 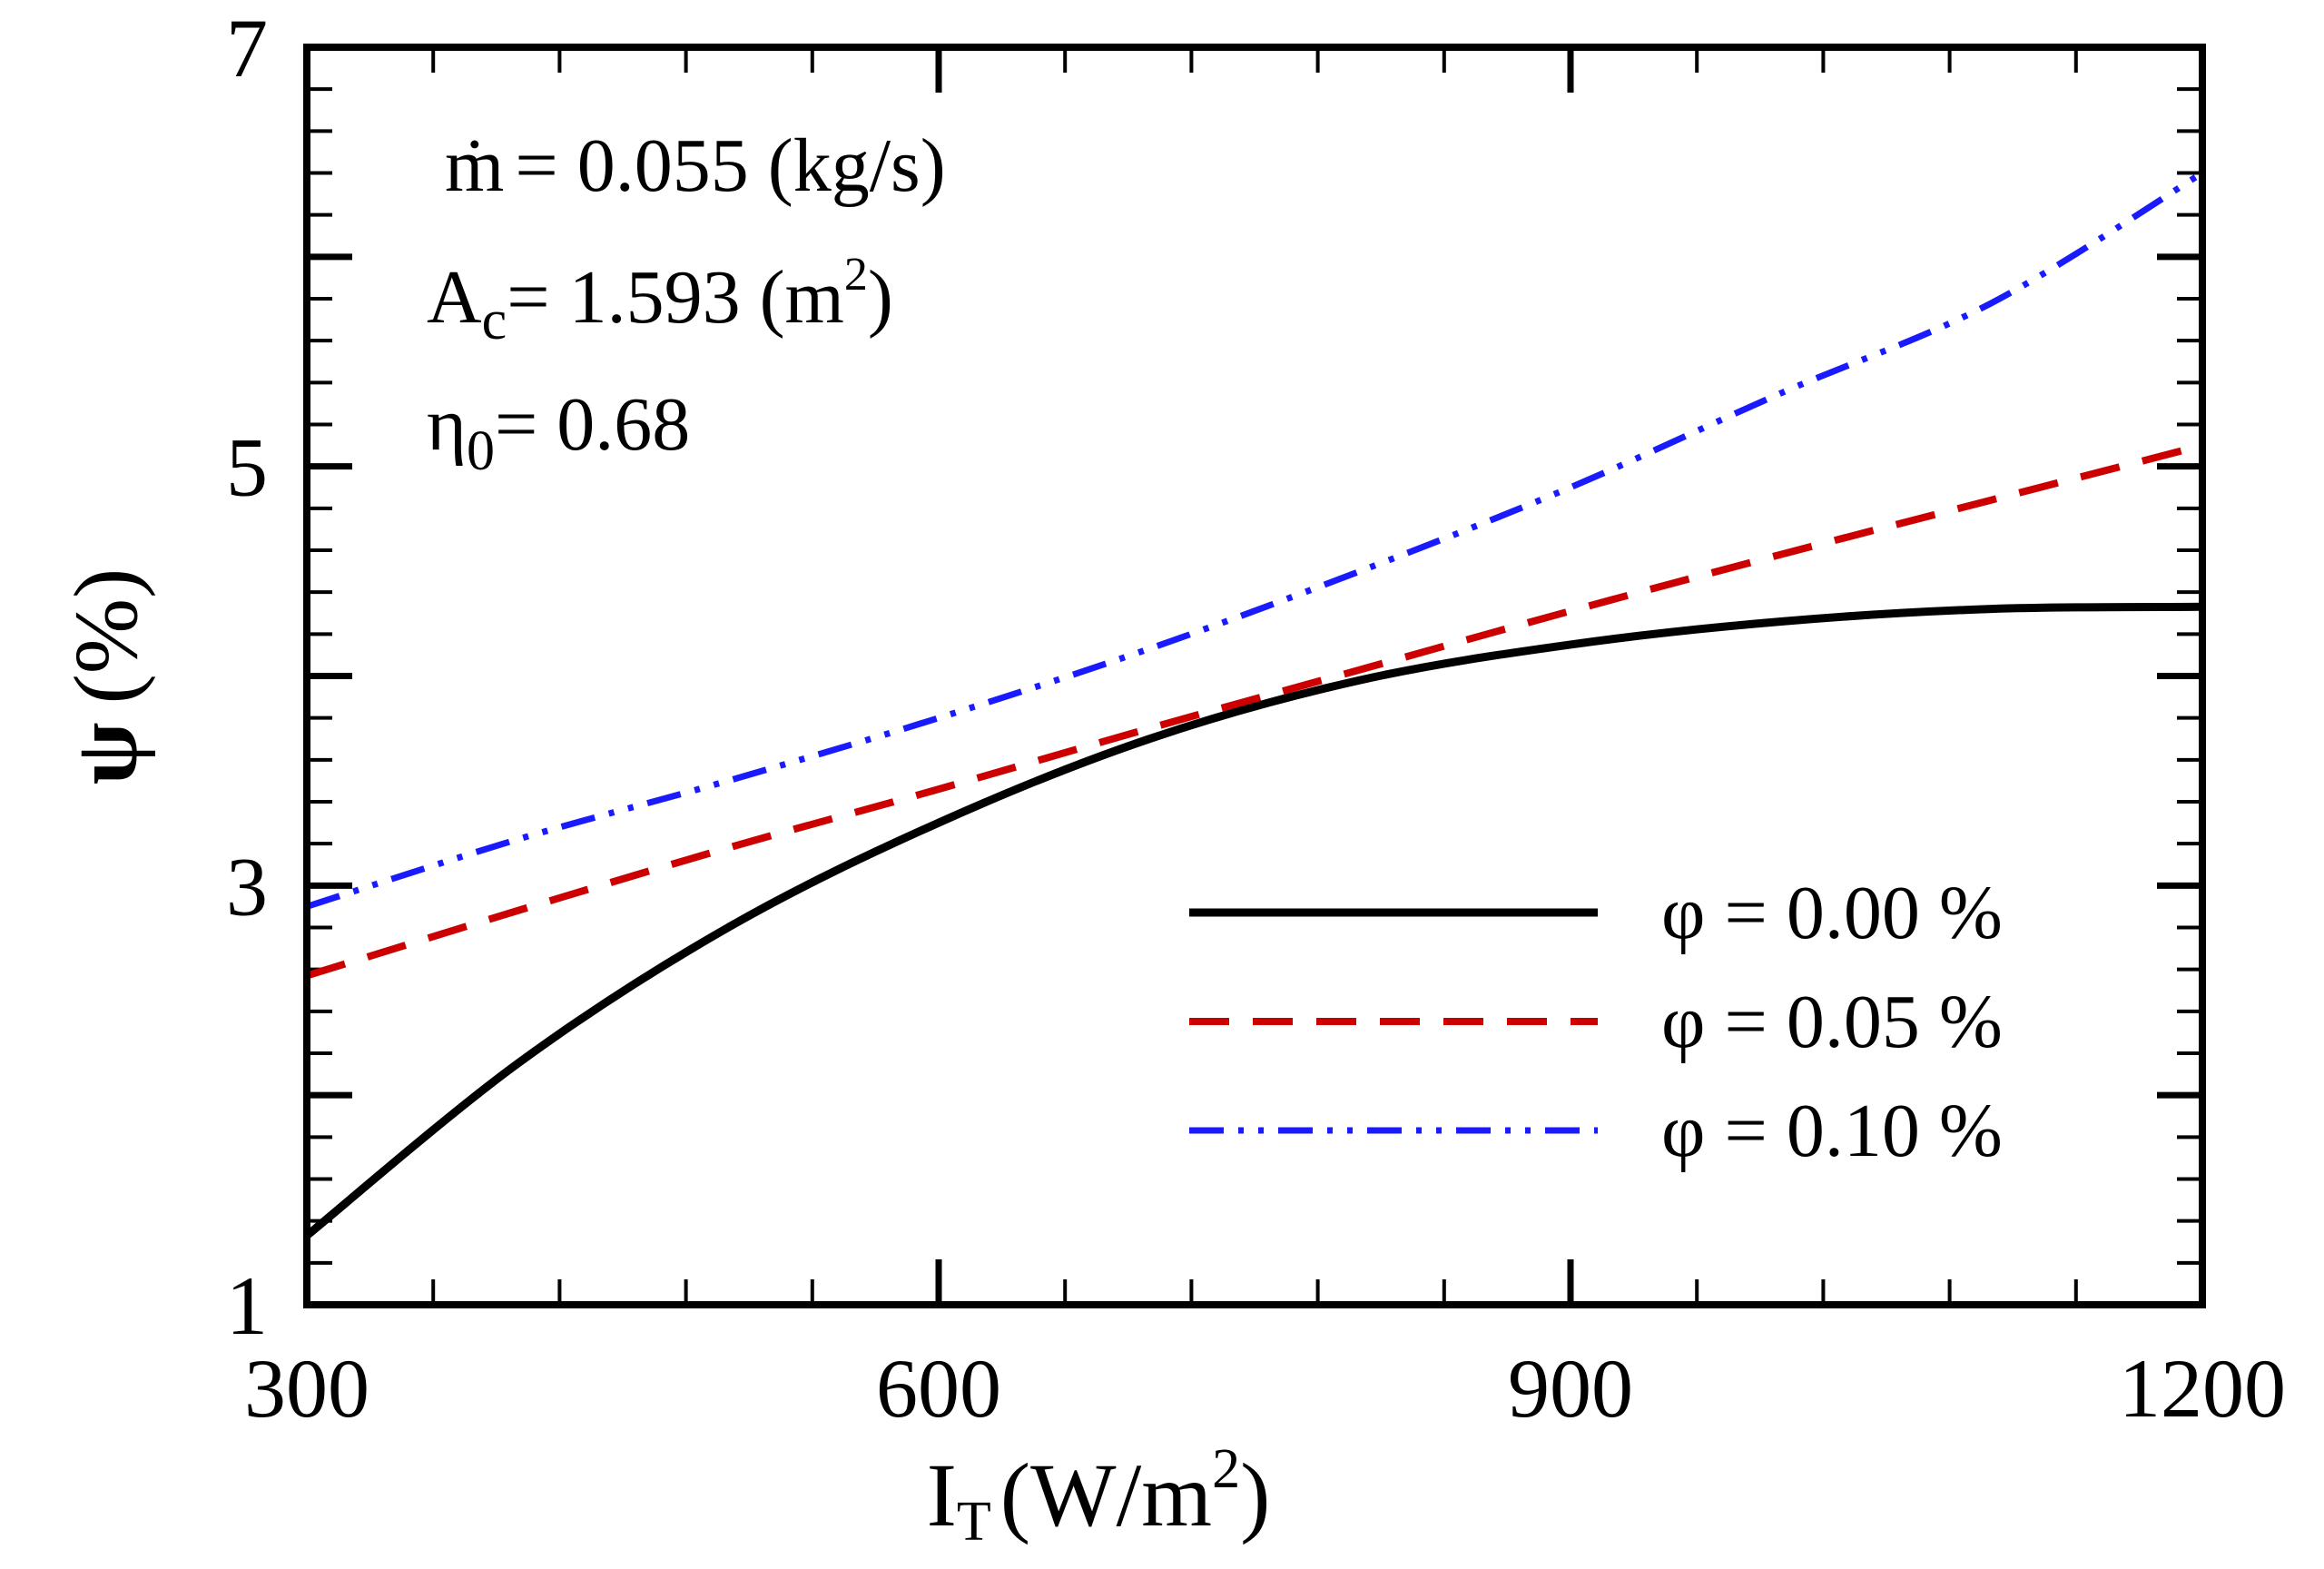 What do you see at coordinates (558, 432) in the screenshot?
I see `optical-efficiency-annotation: η0= 0.68` at bounding box center [558, 432].